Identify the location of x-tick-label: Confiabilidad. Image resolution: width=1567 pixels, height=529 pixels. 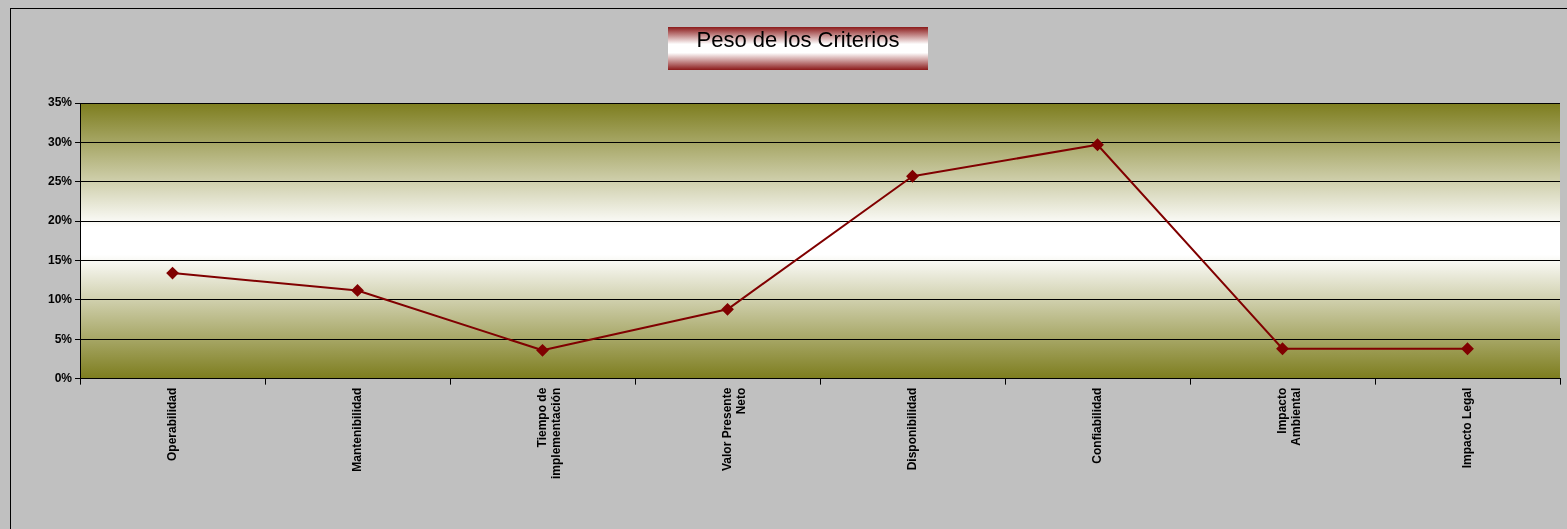
(1096, 425).